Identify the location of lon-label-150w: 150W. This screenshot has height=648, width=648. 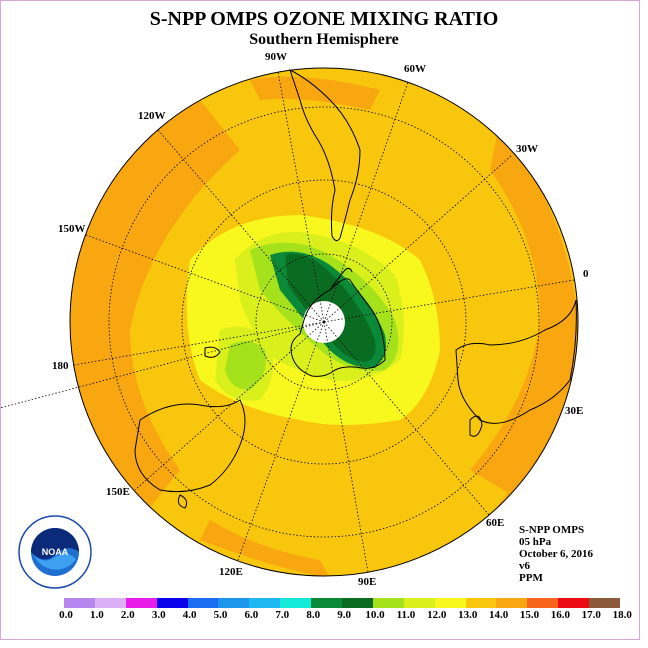
(72, 229).